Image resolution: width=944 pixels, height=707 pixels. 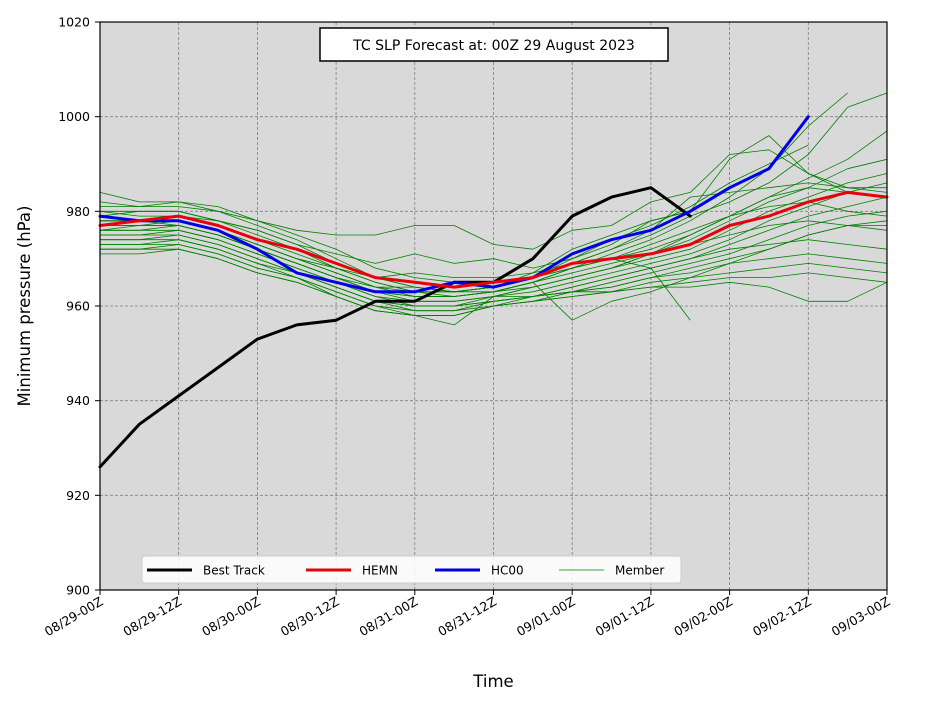 I want to click on legend-label: Best Track, so click(x=234, y=571).